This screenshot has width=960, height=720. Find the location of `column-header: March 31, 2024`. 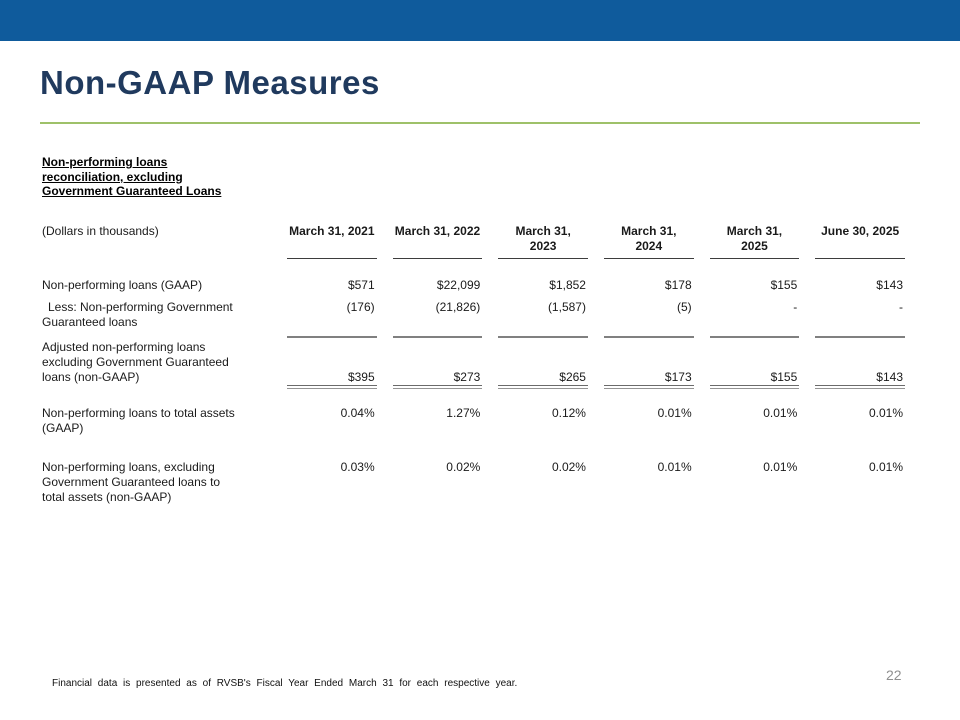

column-header: March 31, 2024 is located at coordinates (655, 241).